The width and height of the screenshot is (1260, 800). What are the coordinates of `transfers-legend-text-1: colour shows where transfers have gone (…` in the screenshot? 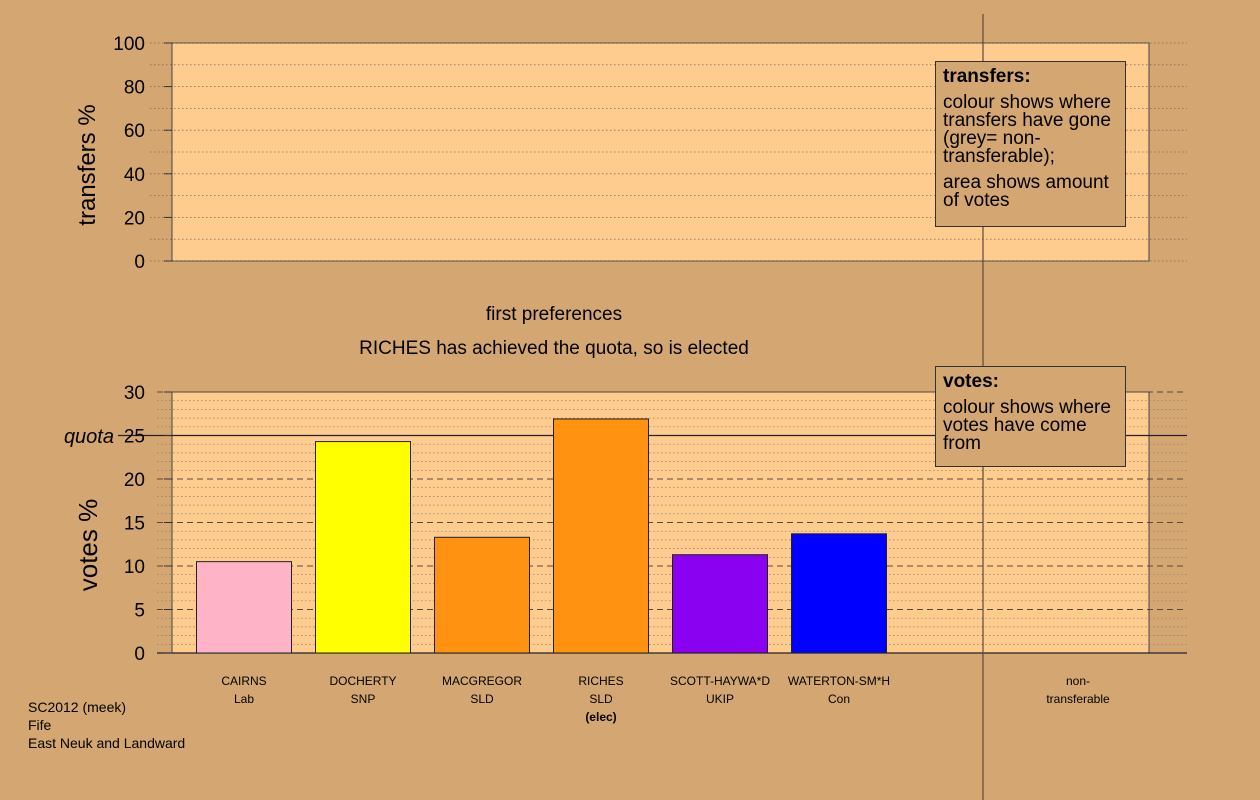 It's located at (1027, 129).